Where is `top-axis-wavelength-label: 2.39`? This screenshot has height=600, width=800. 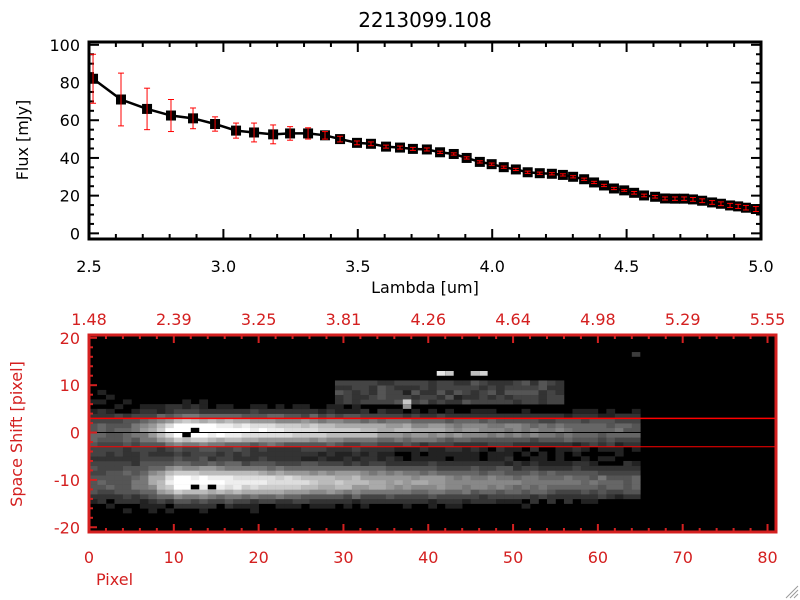
top-axis-wavelength-label: 2.39 is located at coordinates (174, 319).